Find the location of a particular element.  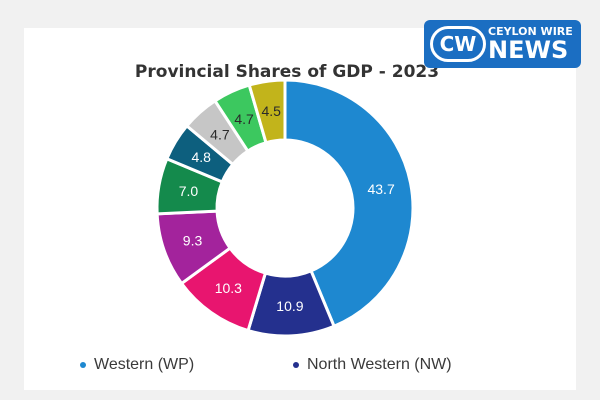

slice-label-4: 7.0 is located at coordinates (189, 191).